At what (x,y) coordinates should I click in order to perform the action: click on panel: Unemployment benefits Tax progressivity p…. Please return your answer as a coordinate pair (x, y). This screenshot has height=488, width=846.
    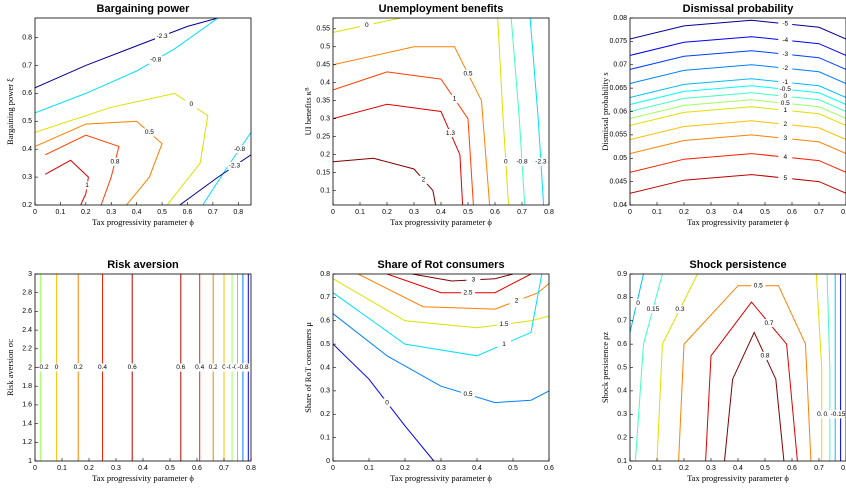
    Looking at the image, I should click on (428, 115).